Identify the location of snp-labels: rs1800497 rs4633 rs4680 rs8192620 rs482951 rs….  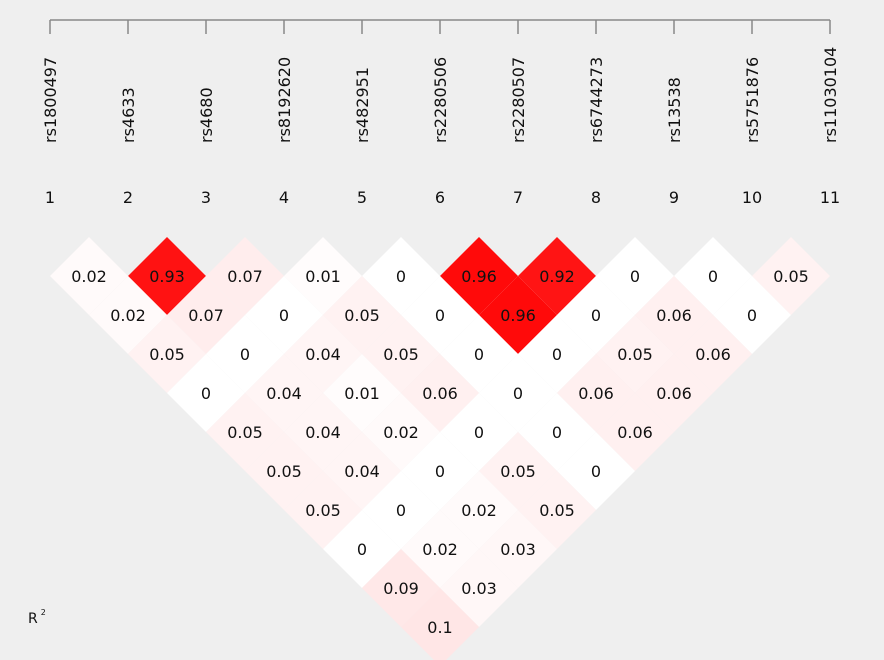
(440, 95).